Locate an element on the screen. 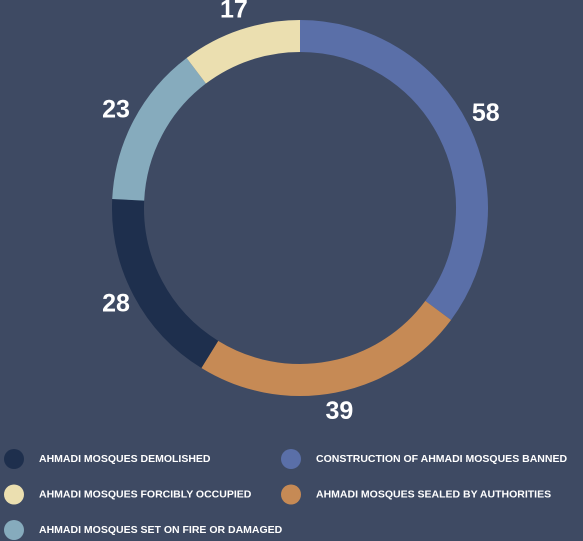 The width and height of the screenshot is (583, 541). value-label: 28 is located at coordinates (116, 304).